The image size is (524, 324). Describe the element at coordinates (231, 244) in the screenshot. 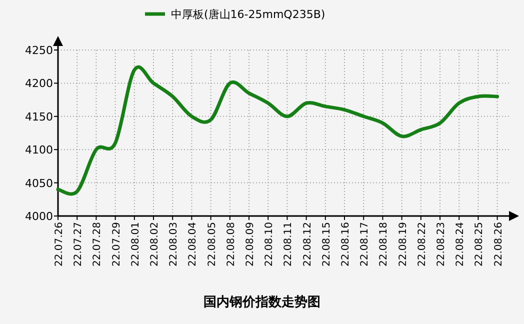

I see `x-tick-label: 22.08.08` at that location.